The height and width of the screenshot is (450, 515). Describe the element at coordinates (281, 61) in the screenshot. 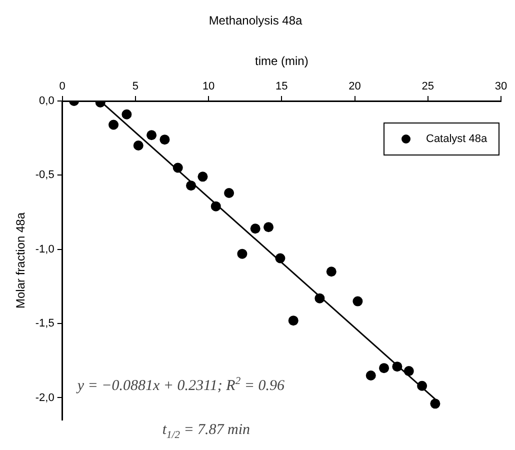

I see `x-axis-title: time (min)` at that location.